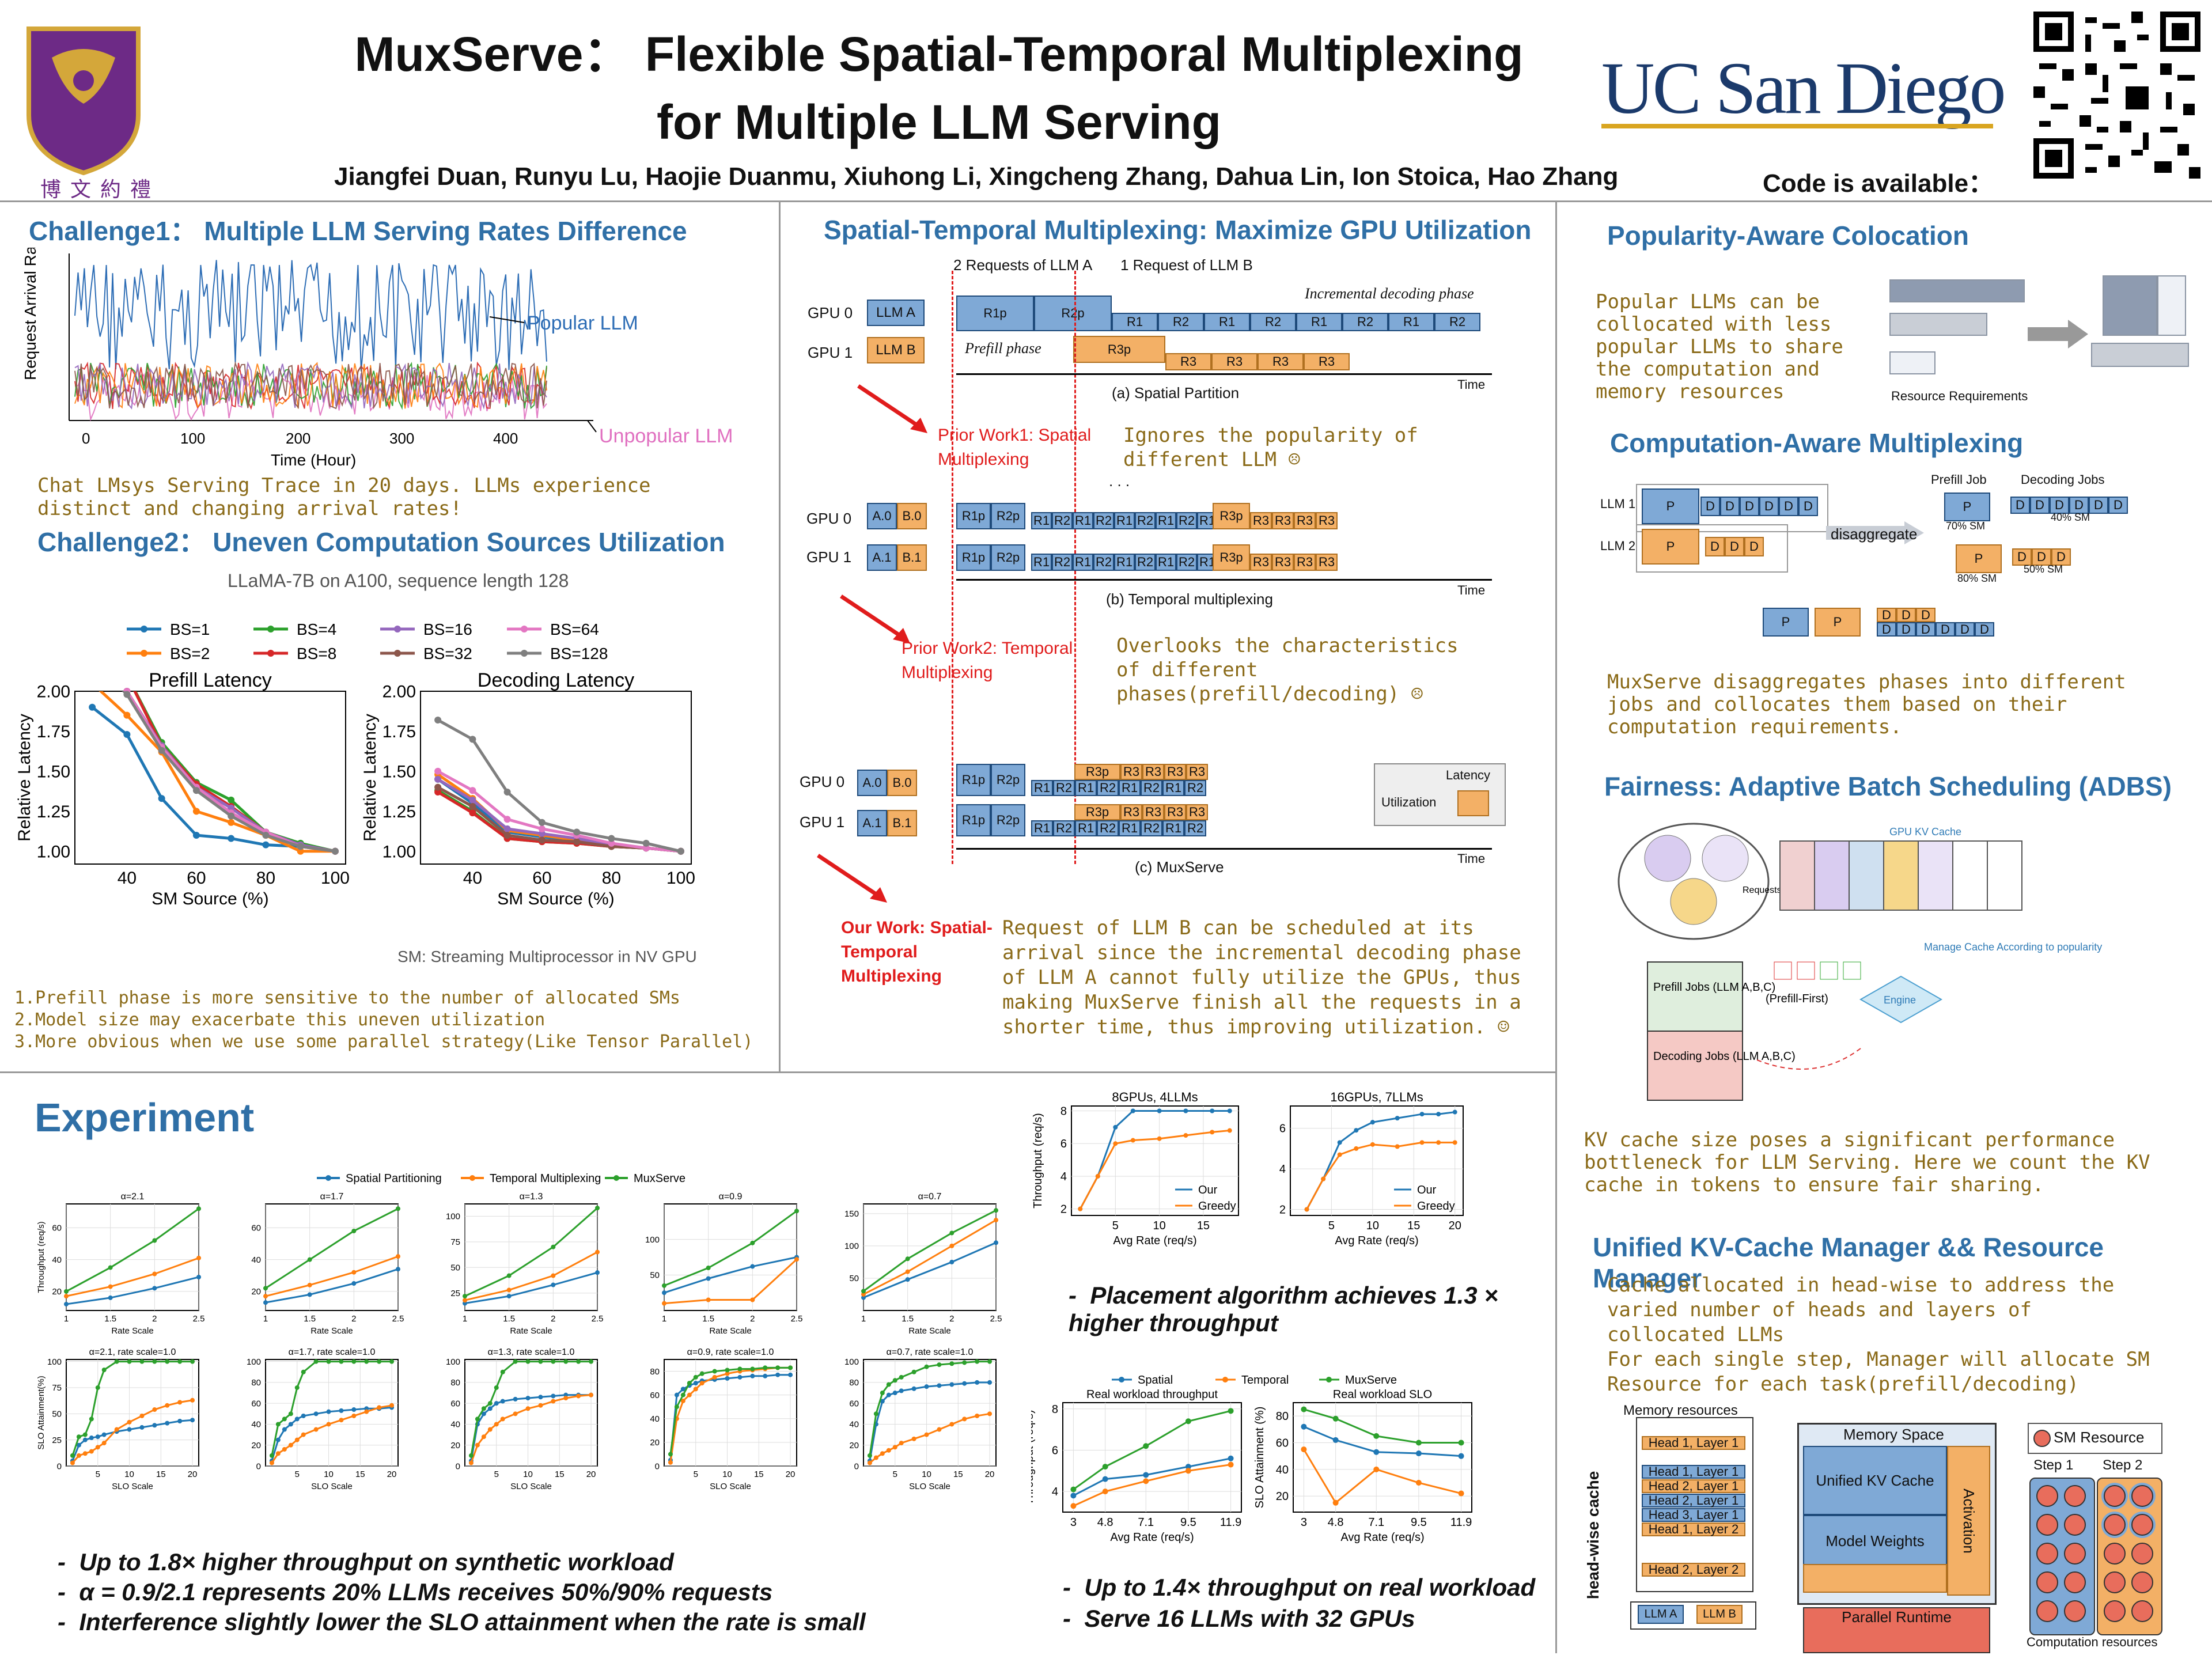 This screenshot has height=1659, width=2212. What do you see at coordinates (655, 1443) in the screenshot?
I see `y-tick: 20` at bounding box center [655, 1443].